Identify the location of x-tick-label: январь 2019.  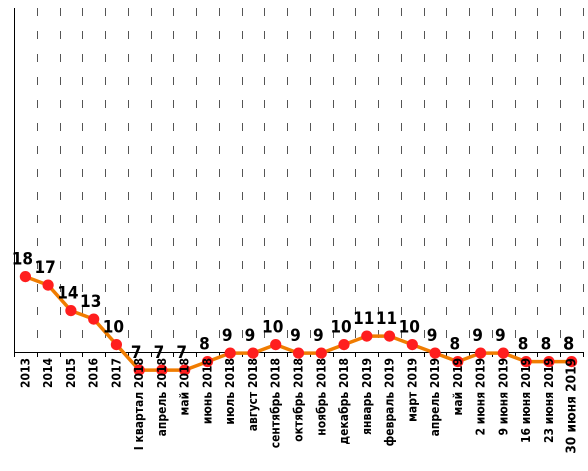
(367, 396).